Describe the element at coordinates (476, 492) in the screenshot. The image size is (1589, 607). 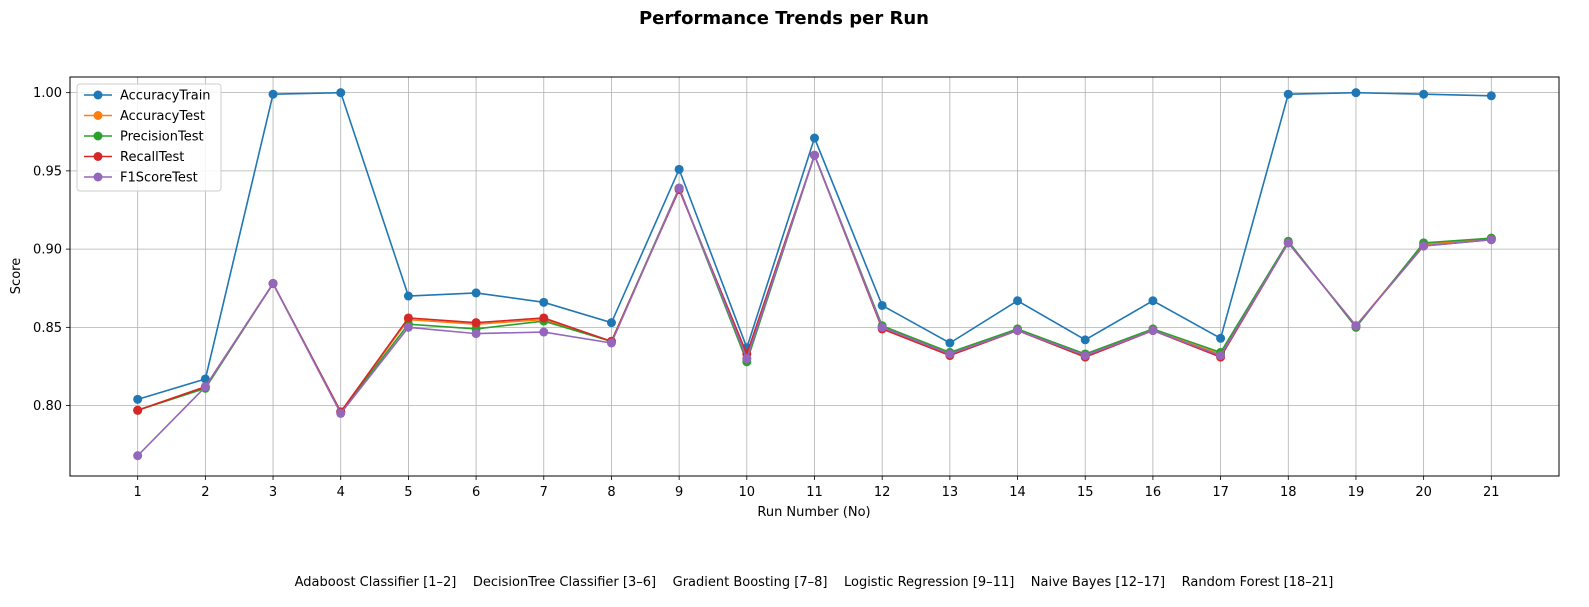
I see `x-tick-label: 6` at that location.